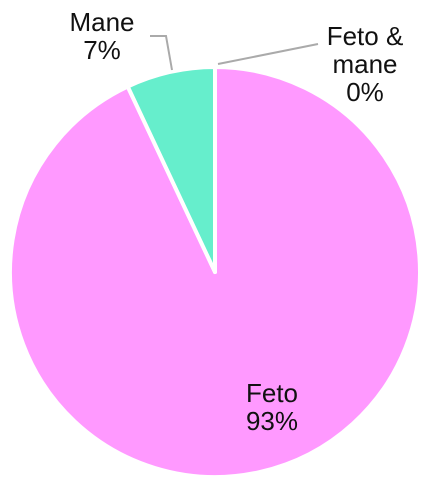 The width and height of the screenshot is (423, 482). Describe the element at coordinates (272, 393) in the screenshot. I see `slice-label: Feto` at that location.